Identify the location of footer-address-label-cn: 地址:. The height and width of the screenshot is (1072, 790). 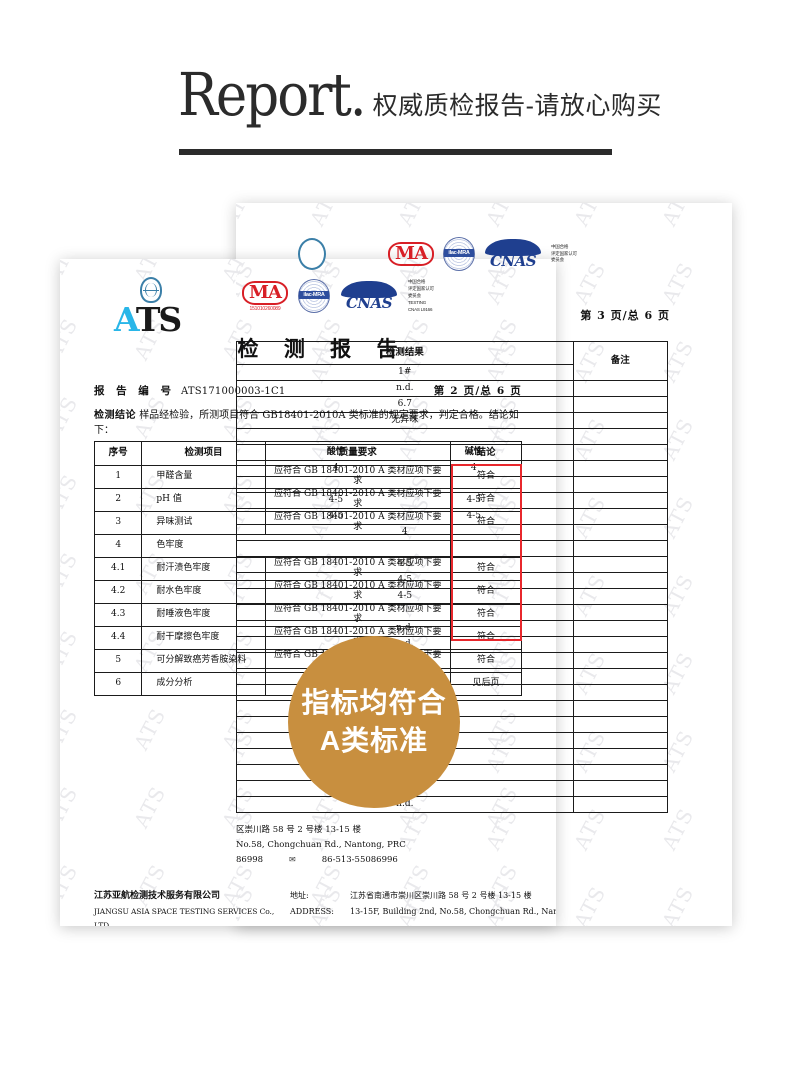
(299, 895).